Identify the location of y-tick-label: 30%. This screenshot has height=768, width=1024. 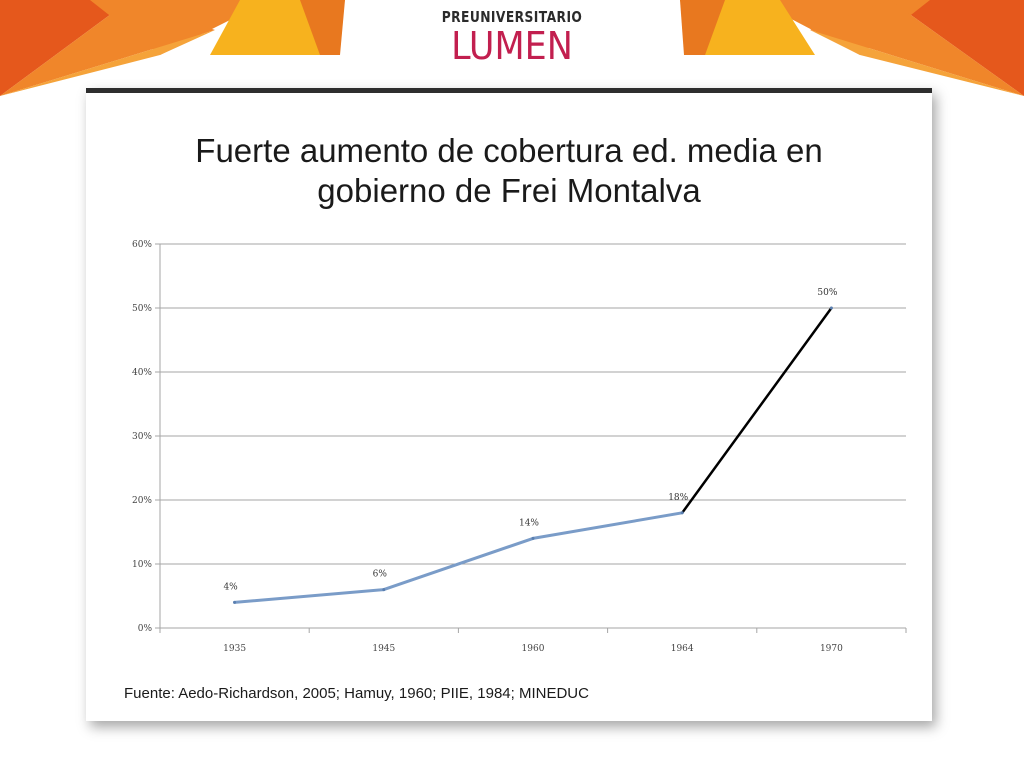
(142, 437).